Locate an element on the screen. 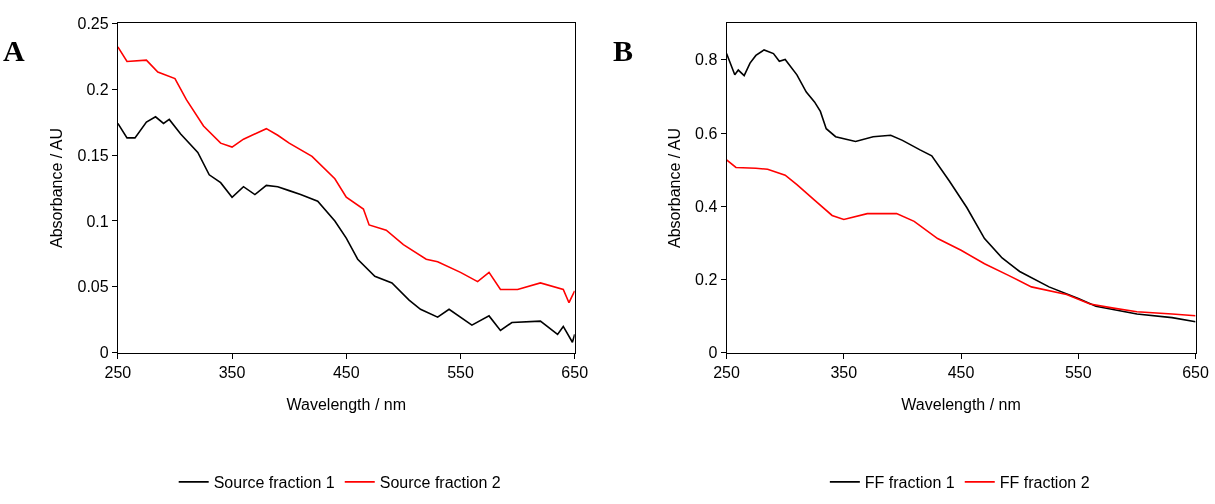 The height and width of the screenshot is (504, 1215). chart-title: B is located at coordinates (623, 50).